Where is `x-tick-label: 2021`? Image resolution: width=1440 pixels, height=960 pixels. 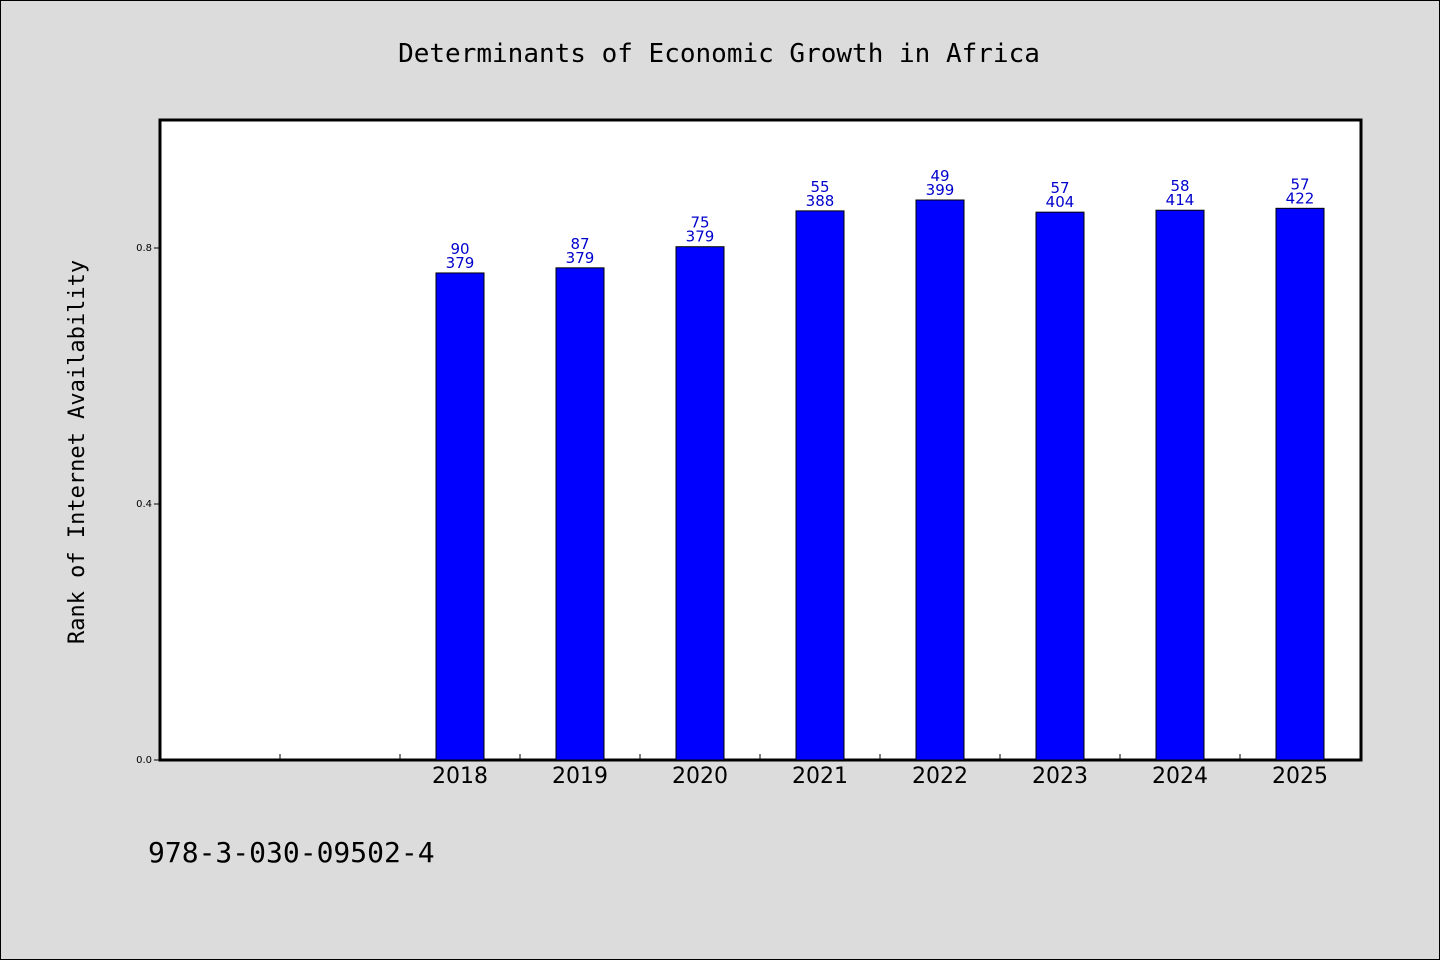
x-tick-label: 2021 is located at coordinates (820, 776).